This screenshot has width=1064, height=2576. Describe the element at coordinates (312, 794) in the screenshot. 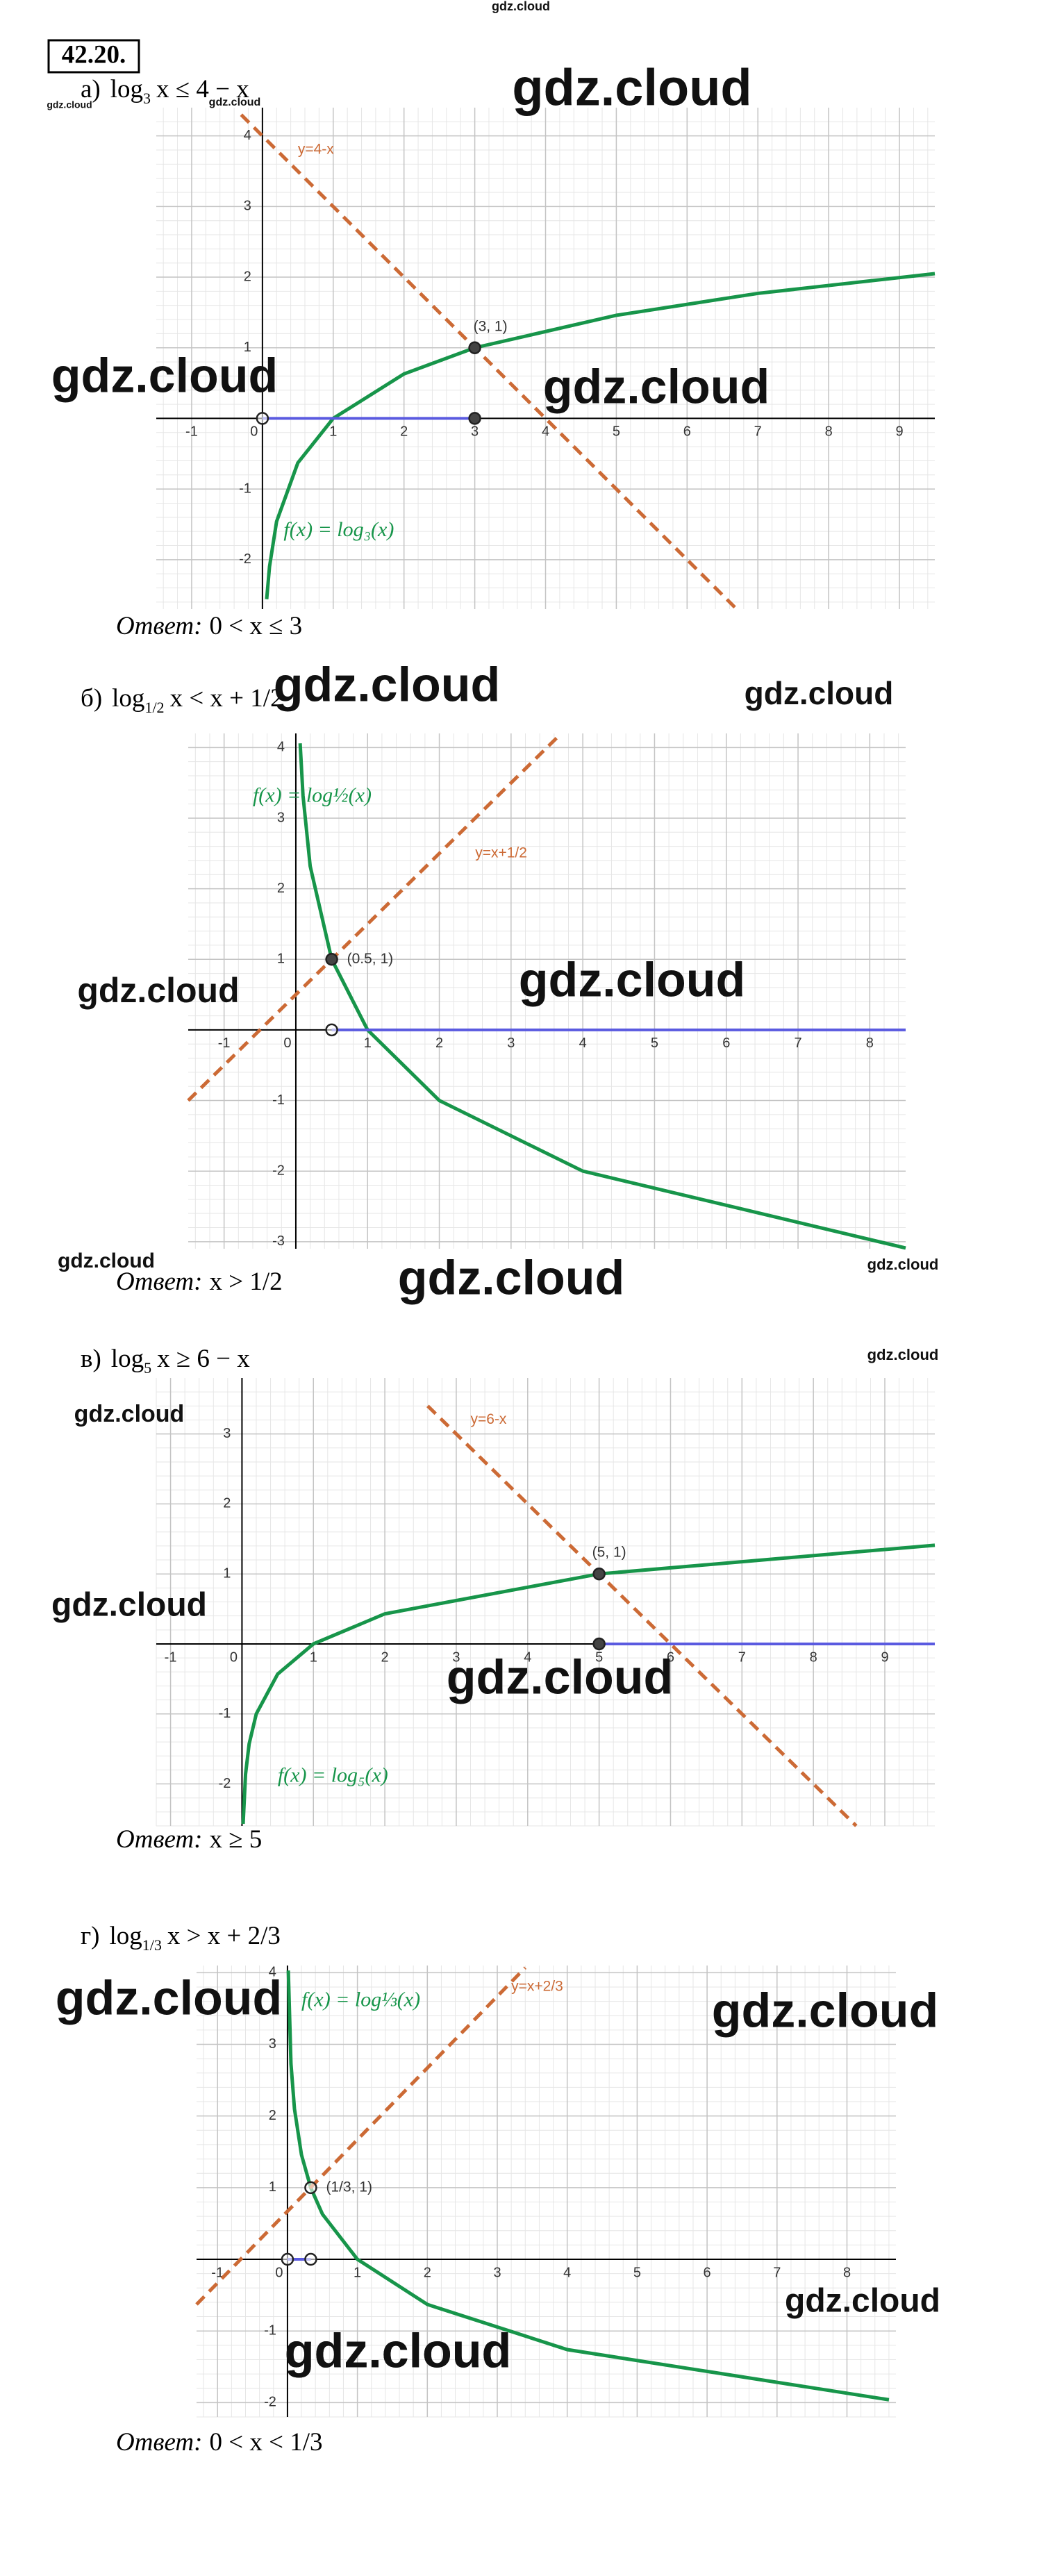

I see `series-label: f(x) = log½(x)` at that location.